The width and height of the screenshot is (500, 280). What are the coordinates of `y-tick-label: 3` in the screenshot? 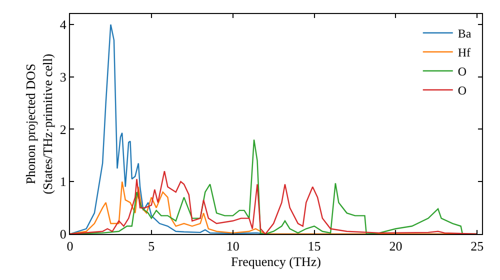 It's located at (63, 76).